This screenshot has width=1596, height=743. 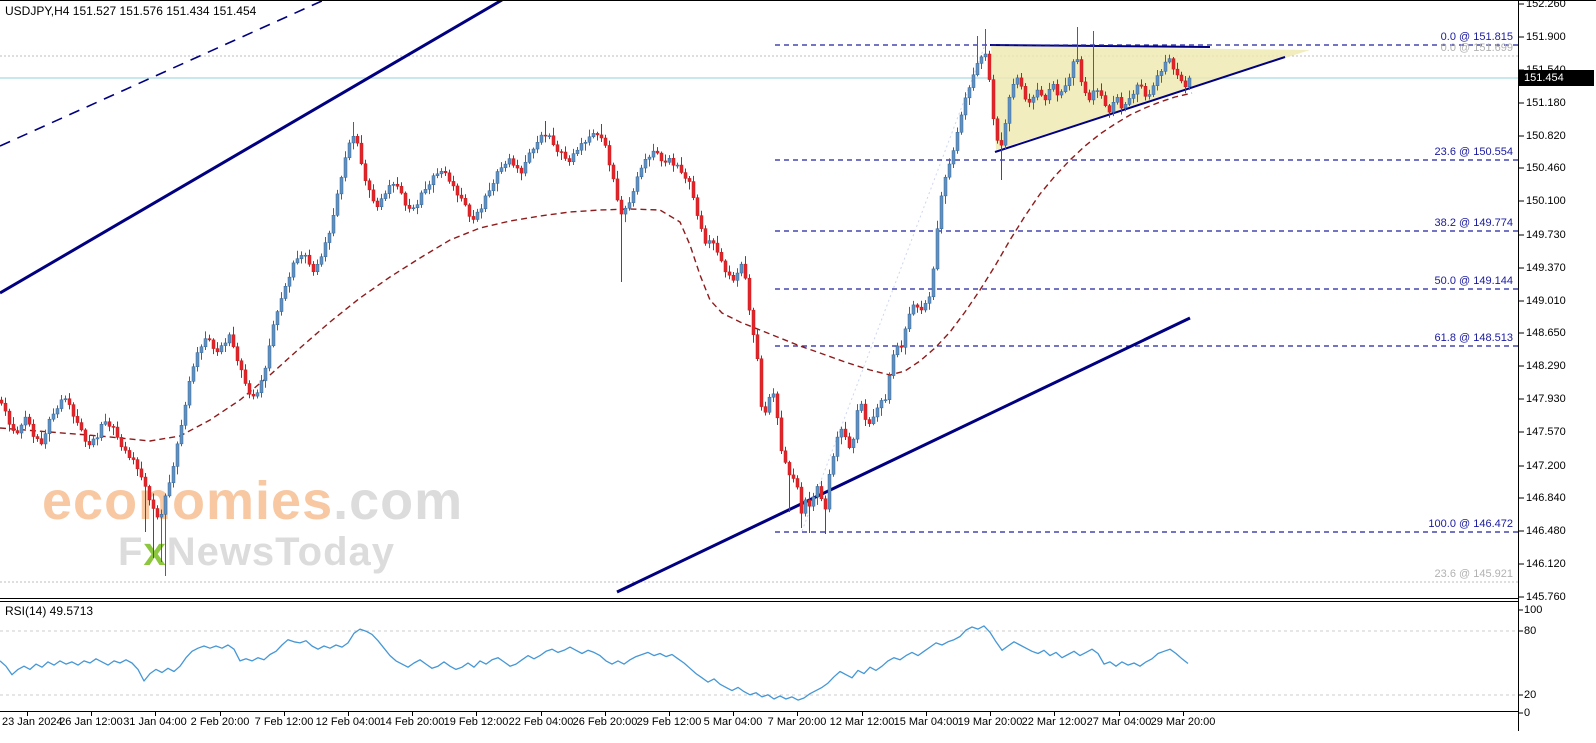 I want to click on fib-level-label: 0.0 @ 151.815, so click(x=1476, y=37).